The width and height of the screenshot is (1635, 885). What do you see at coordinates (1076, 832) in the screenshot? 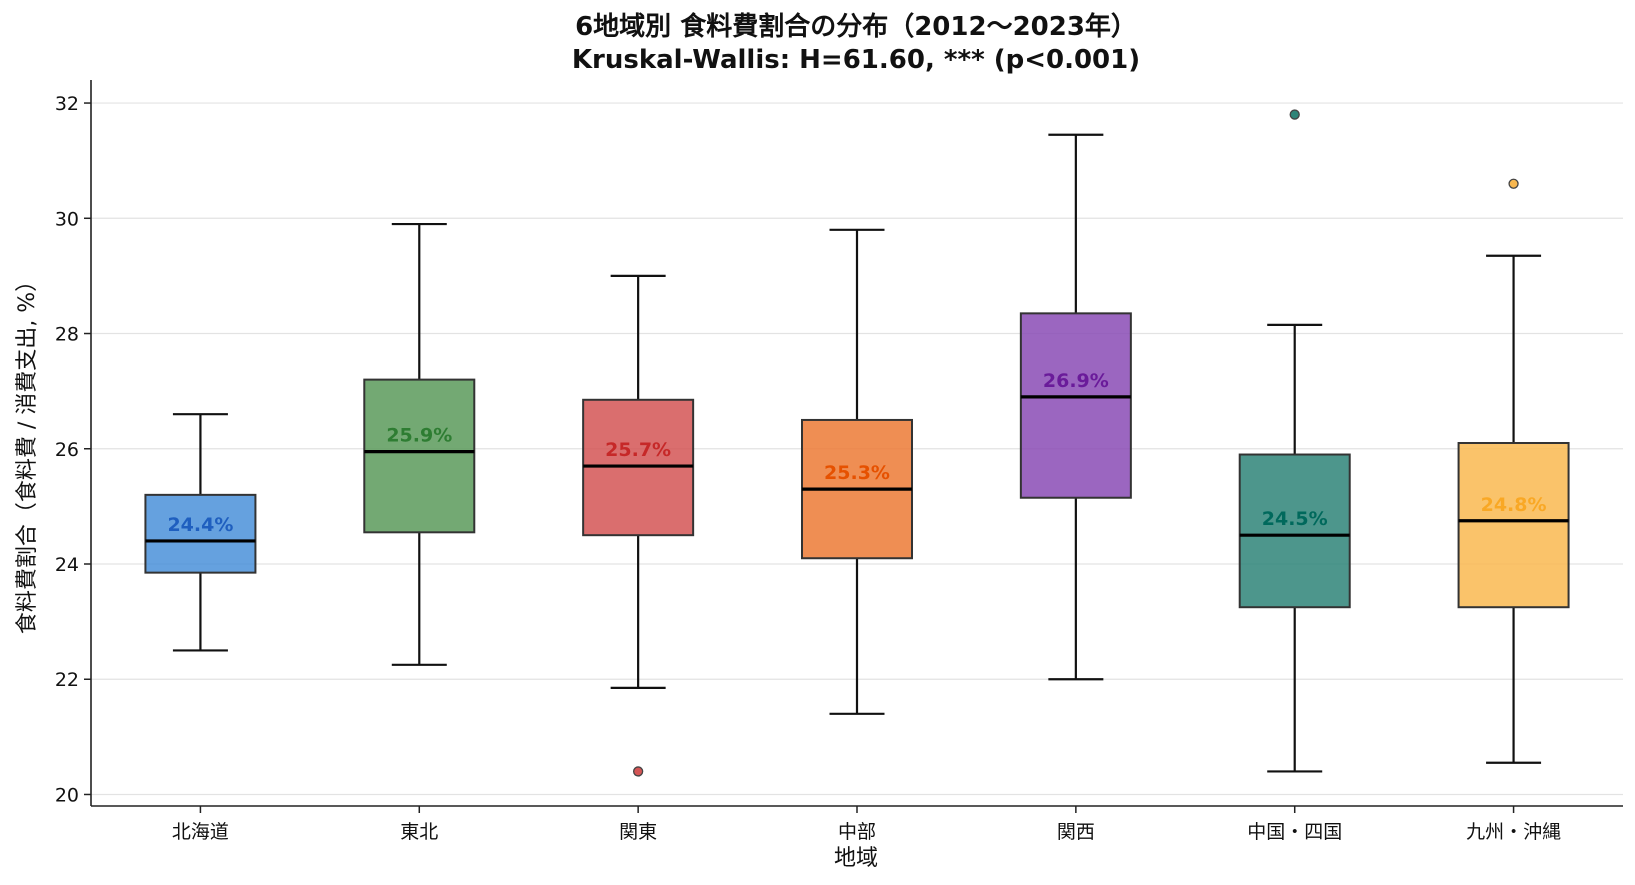
I see `x-tick-label: 関西` at bounding box center [1076, 832].